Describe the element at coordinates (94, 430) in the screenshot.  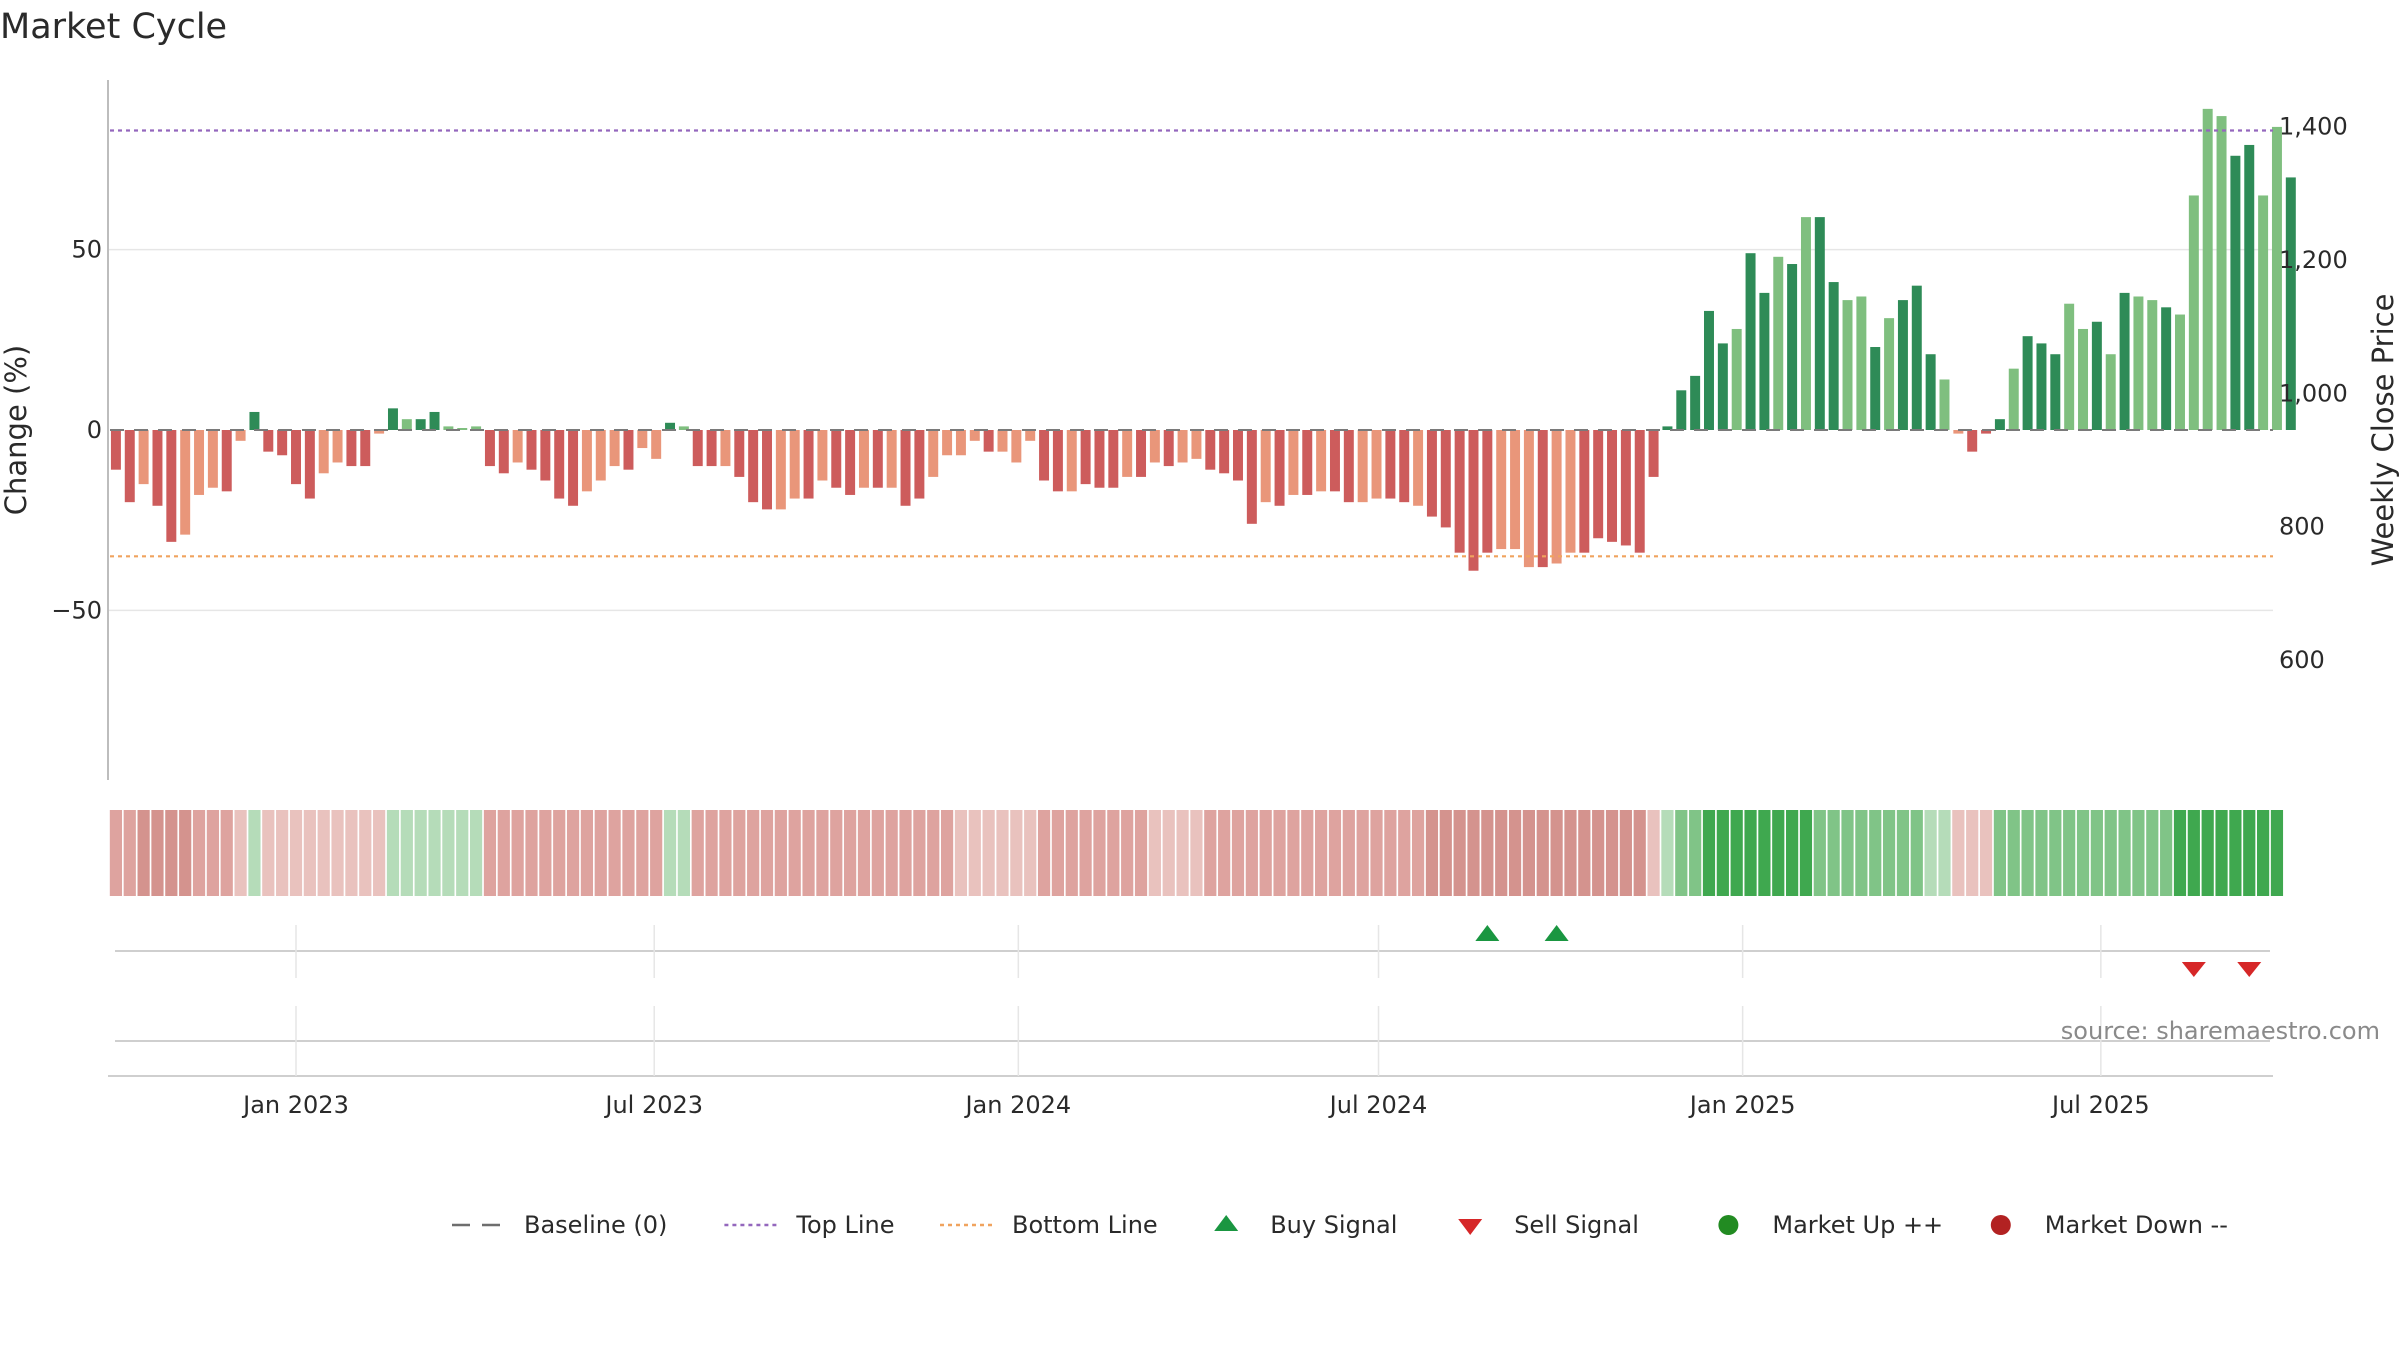
I see `y-tick-label: 0` at that location.